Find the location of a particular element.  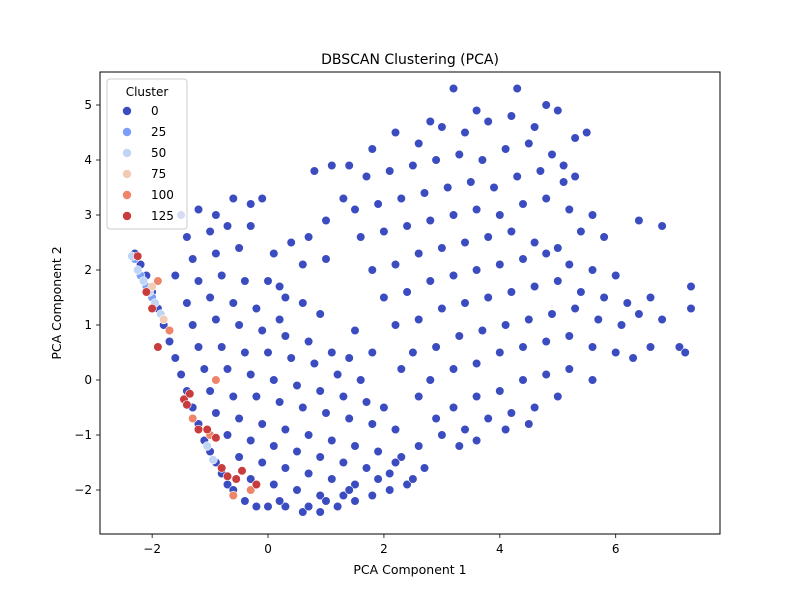

legend-label: 100 is located at coordinates (162, 195).